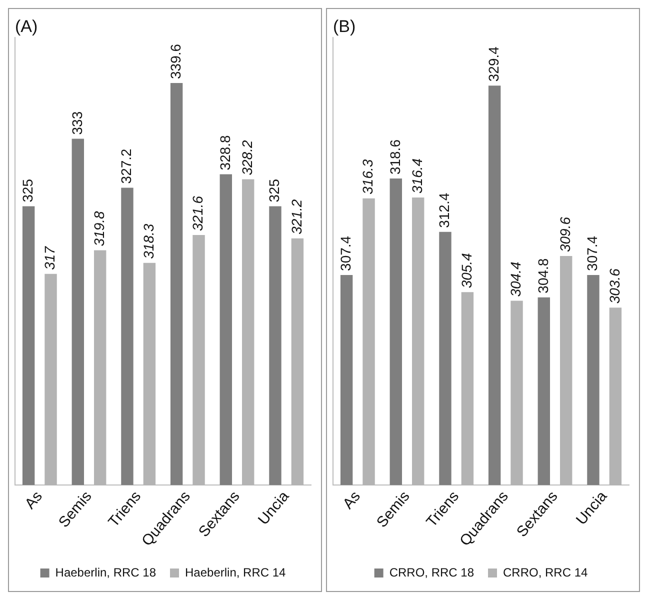 The width and height of the screenshot is (645, 603). I want to click on data-label: 321.2, so click(296, 216).